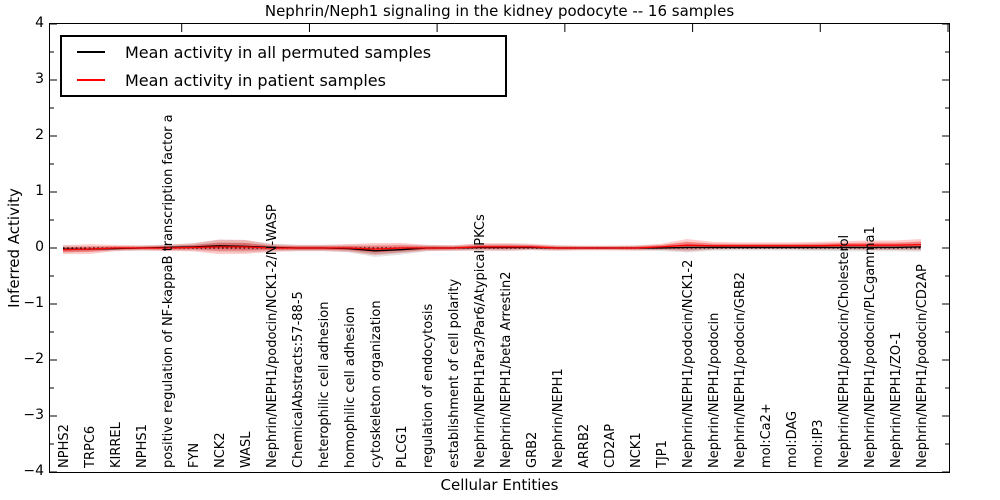 The height and width of the screenshot is (500, 1000). What do you see at coordinates (33, 415) in the screenshot?
I see `y-tick-value: −3` at bounding box center [33, 415].